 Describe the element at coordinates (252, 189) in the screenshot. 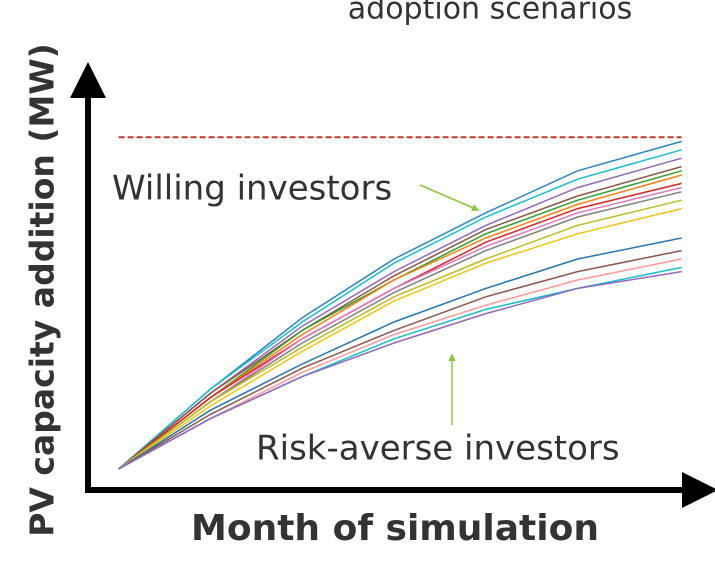

I see `annotation: Willing investors` at that location.